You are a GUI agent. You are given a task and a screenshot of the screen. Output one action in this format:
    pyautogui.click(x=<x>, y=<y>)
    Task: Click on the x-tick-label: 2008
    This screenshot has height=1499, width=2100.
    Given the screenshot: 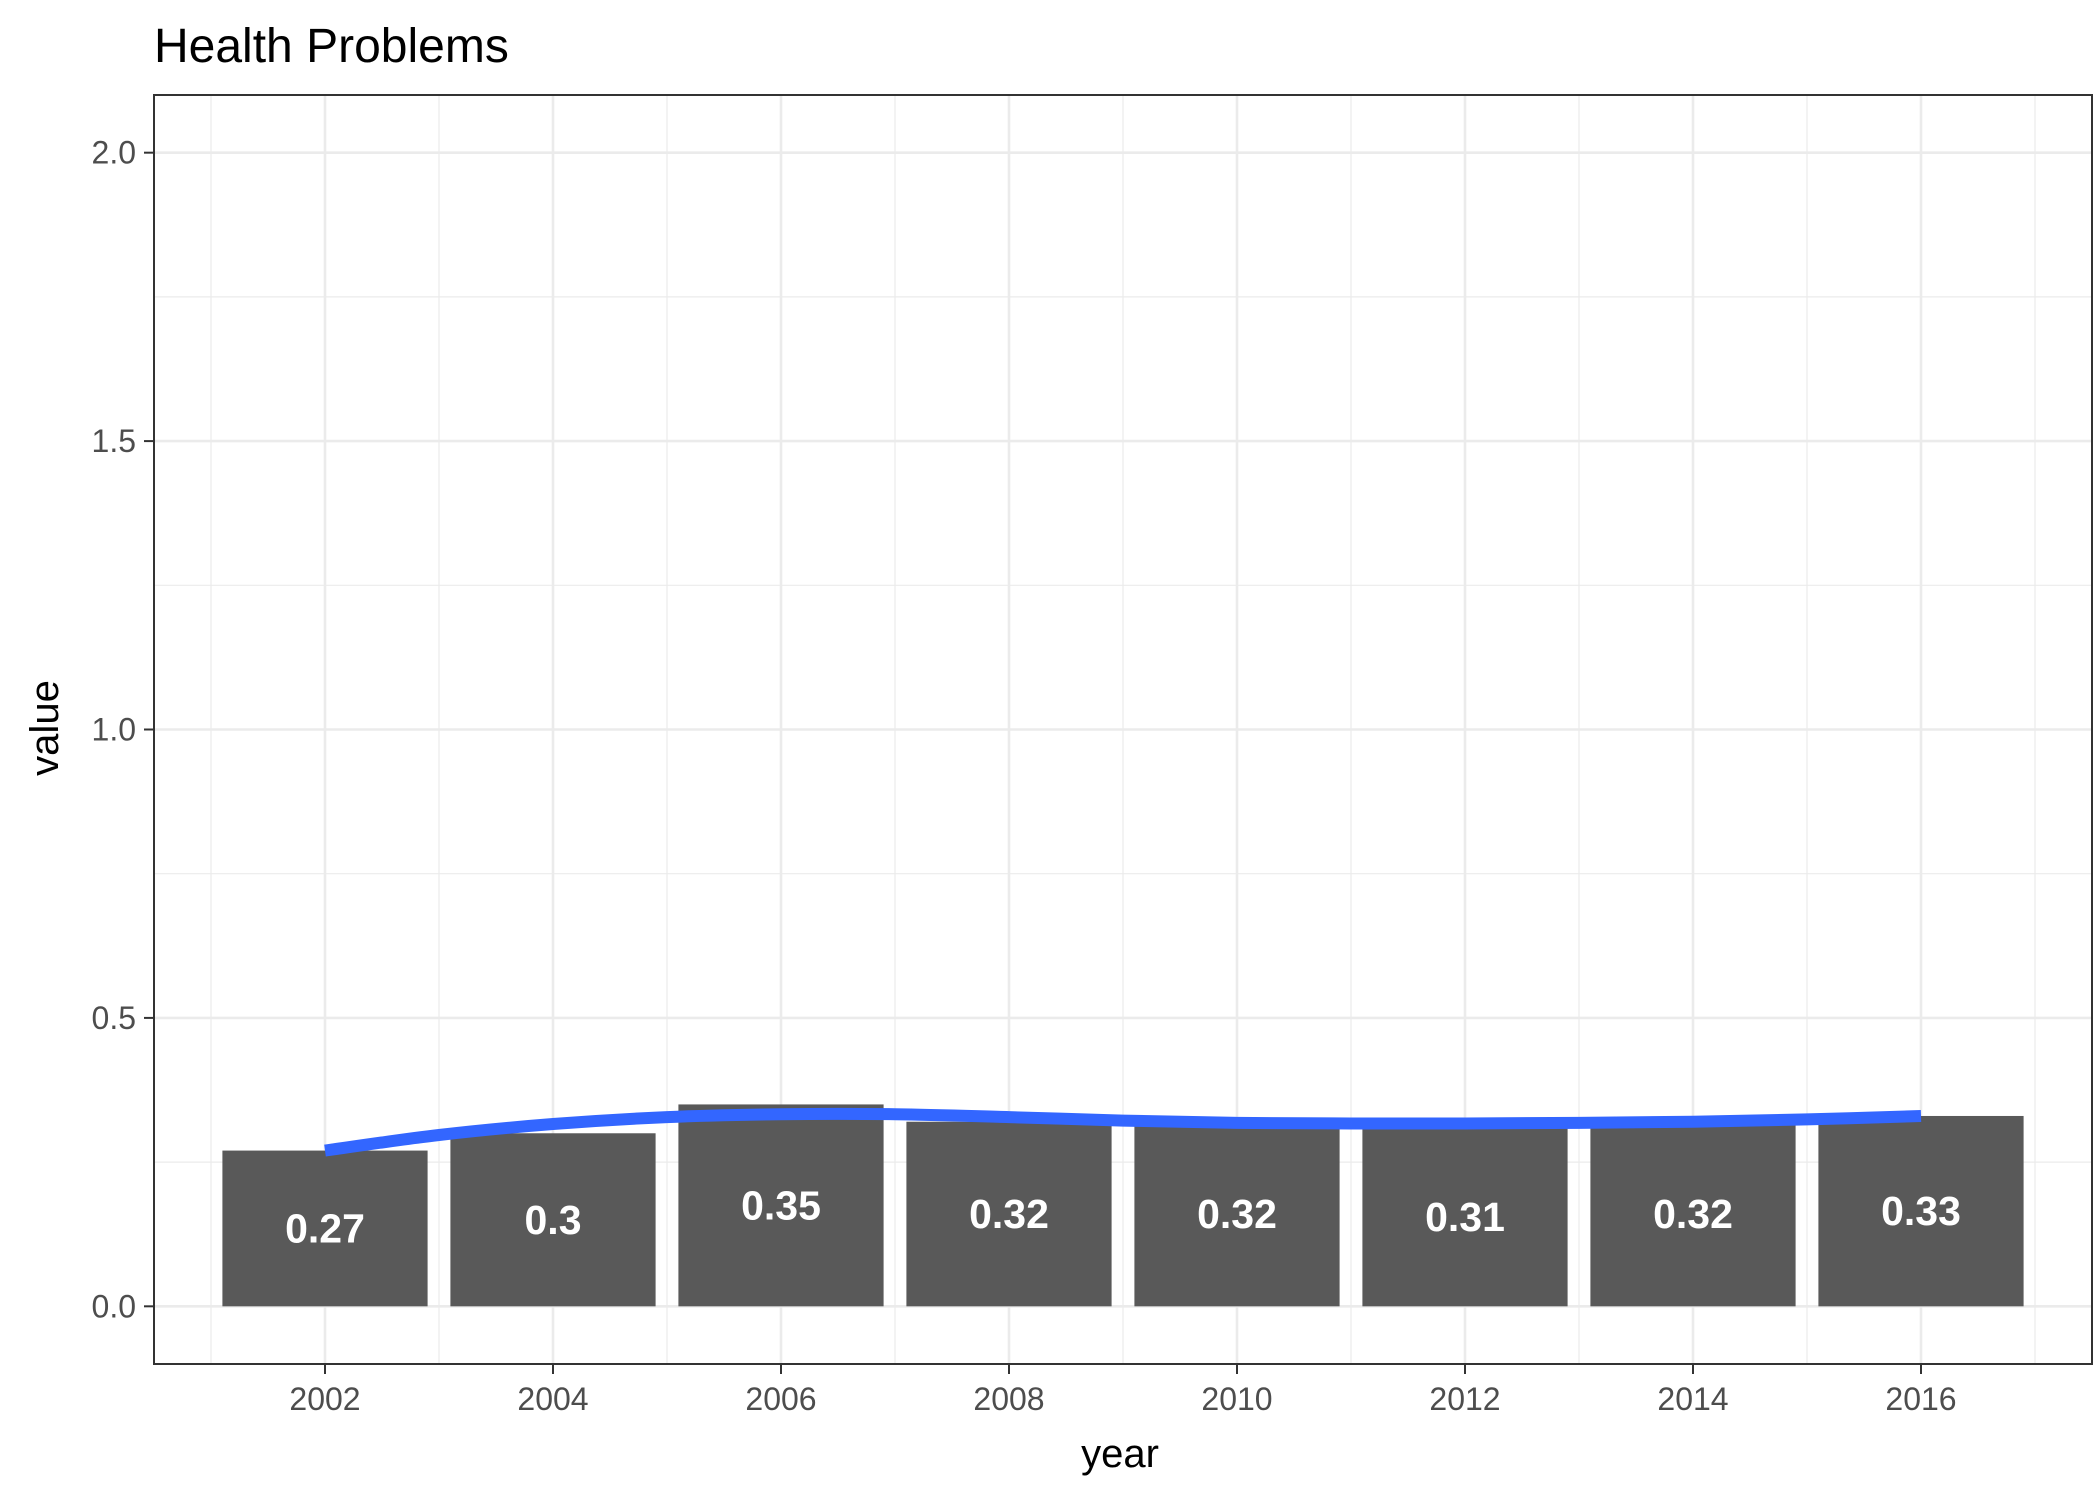 What is the action you would take?
    pyautogui.click(x=1008, y=1399)
    